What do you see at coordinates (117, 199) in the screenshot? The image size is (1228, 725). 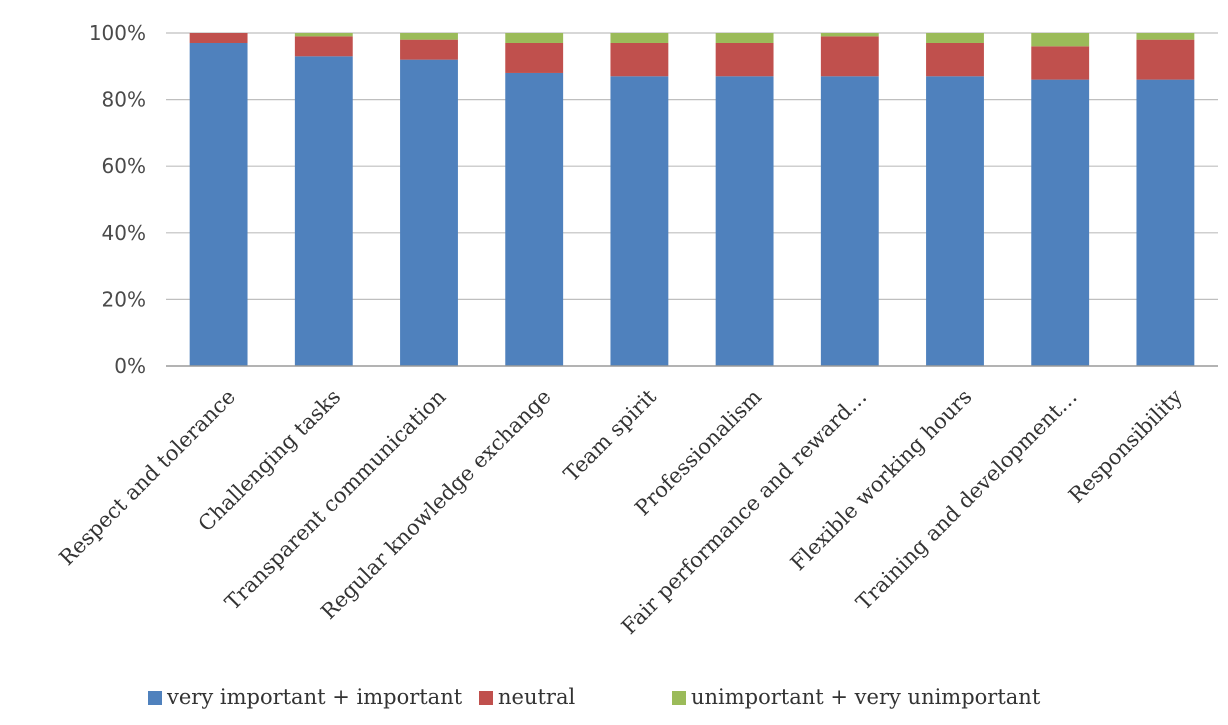 I see `y-axis-ticks: 0% 20% 40% 60% 80% 100%` at bounding box center [117, 199].